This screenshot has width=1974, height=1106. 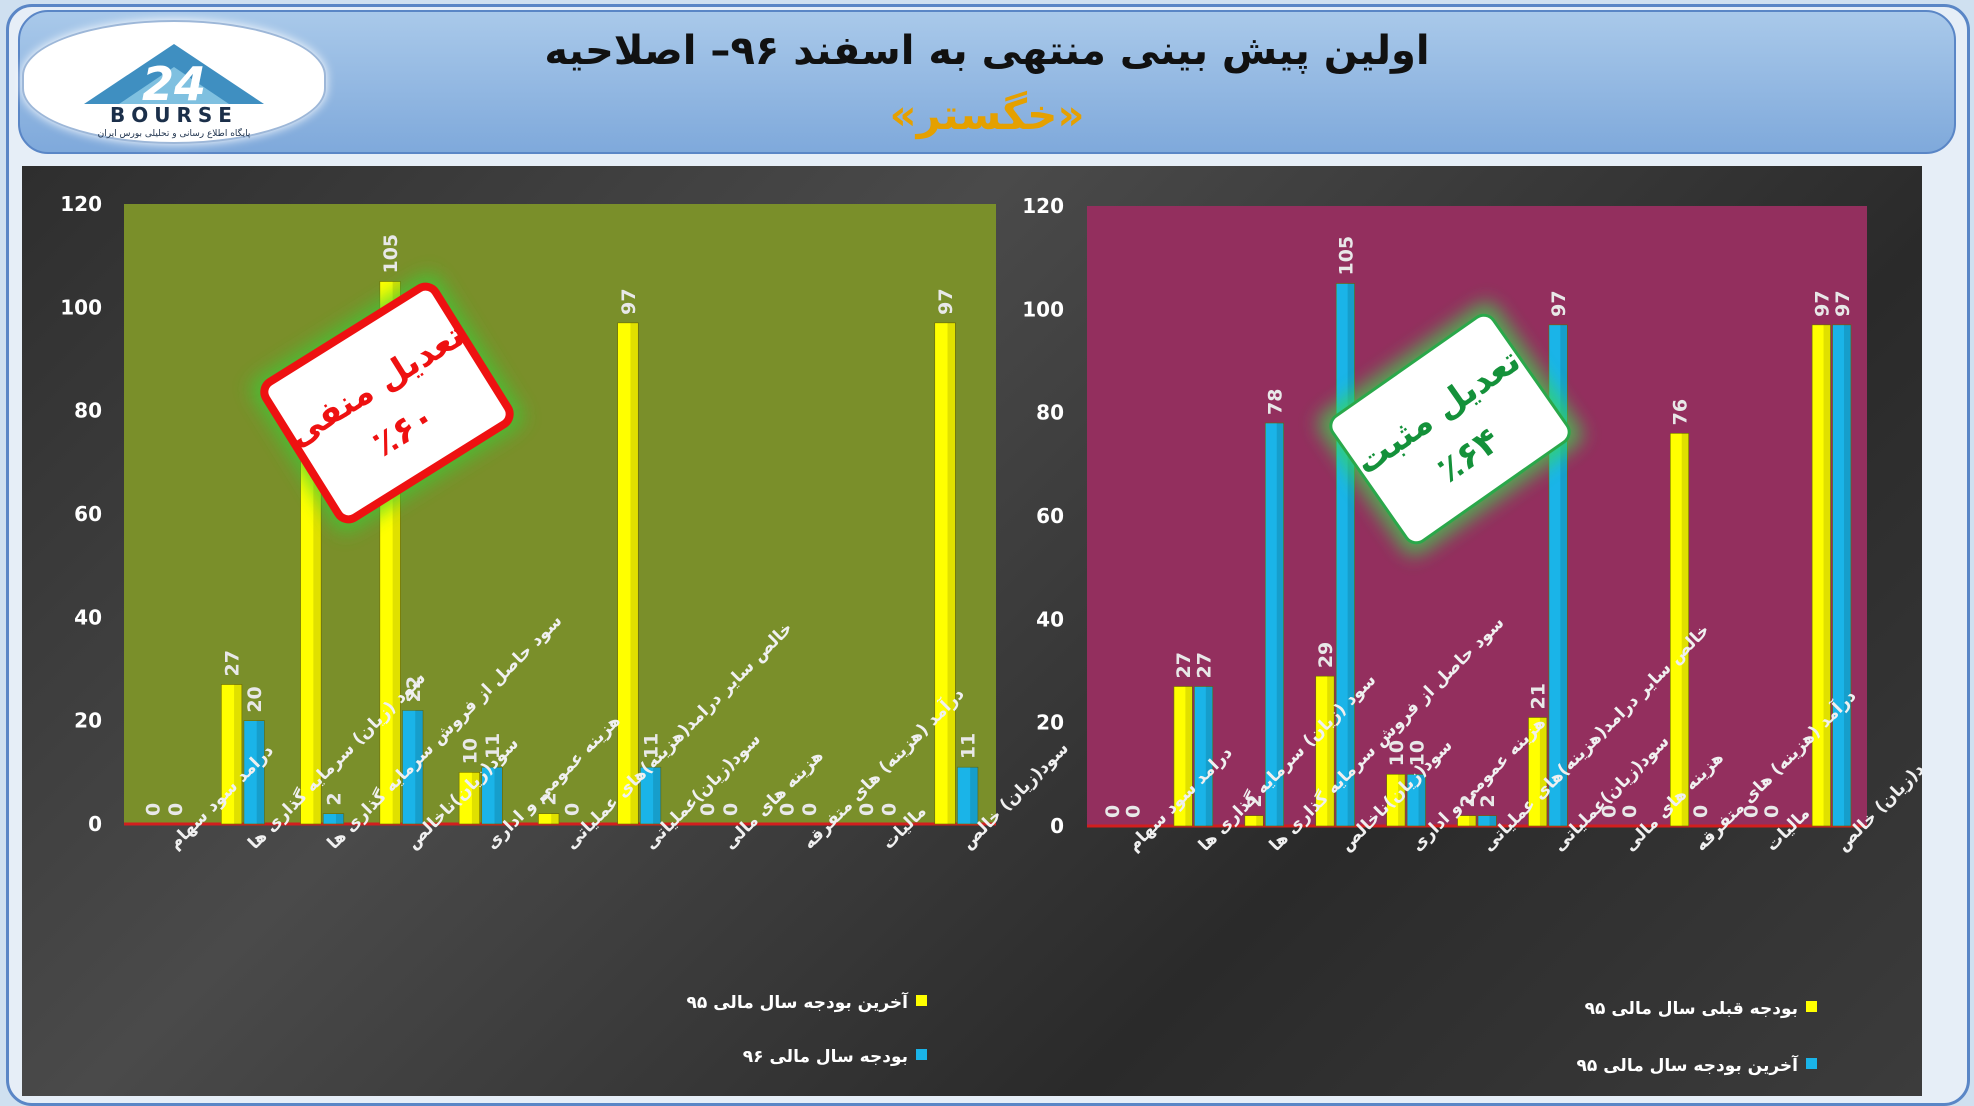 I want to click on data-label: 22, so click(x=414, y=689).